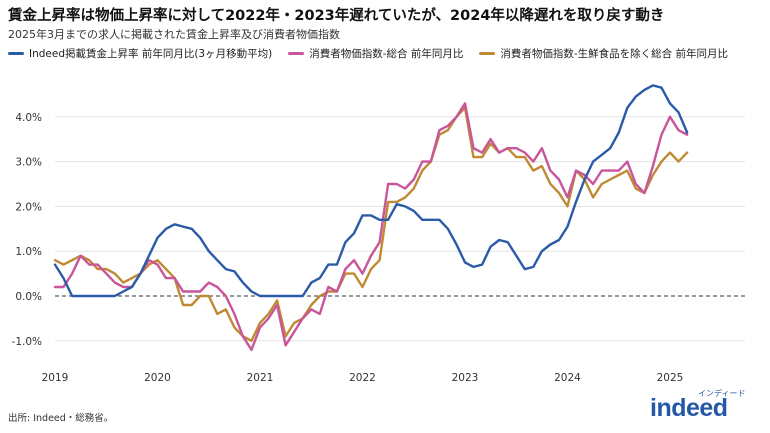 The height and width of the screenshot is (433, 770). Describe the element at coordinates (151, 54) in the screenshot. I see `legend-label-wages: Indeed掲載賃金上昇率 前年同月比(3ヶ月移動平均)` at that location.